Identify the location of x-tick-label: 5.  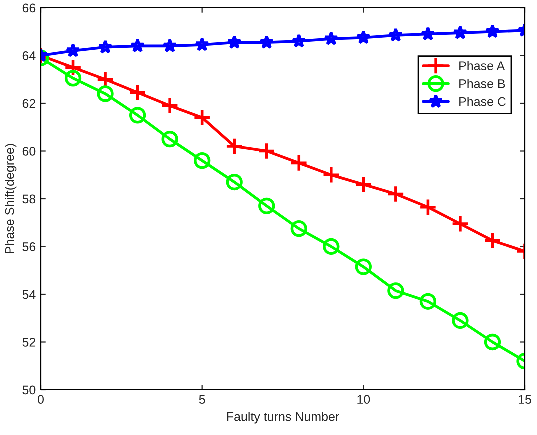
(202, 399).